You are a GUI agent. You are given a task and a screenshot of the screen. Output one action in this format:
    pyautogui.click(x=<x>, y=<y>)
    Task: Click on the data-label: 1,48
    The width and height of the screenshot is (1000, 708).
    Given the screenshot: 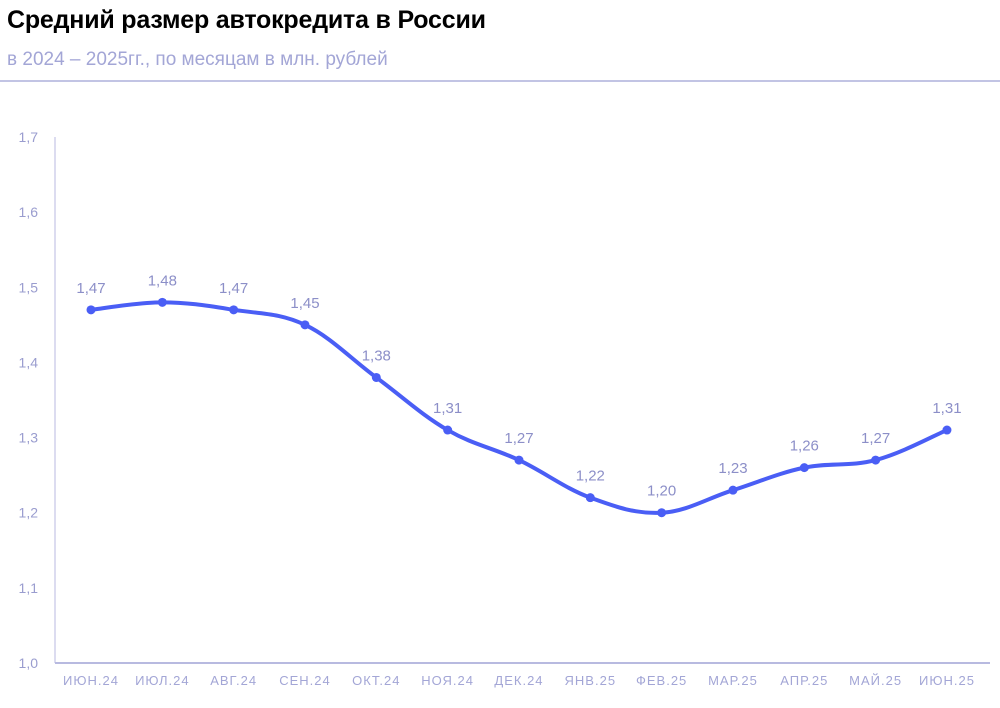 What is the action you would take?
    pyautogui.click(x=162, y=280)
    